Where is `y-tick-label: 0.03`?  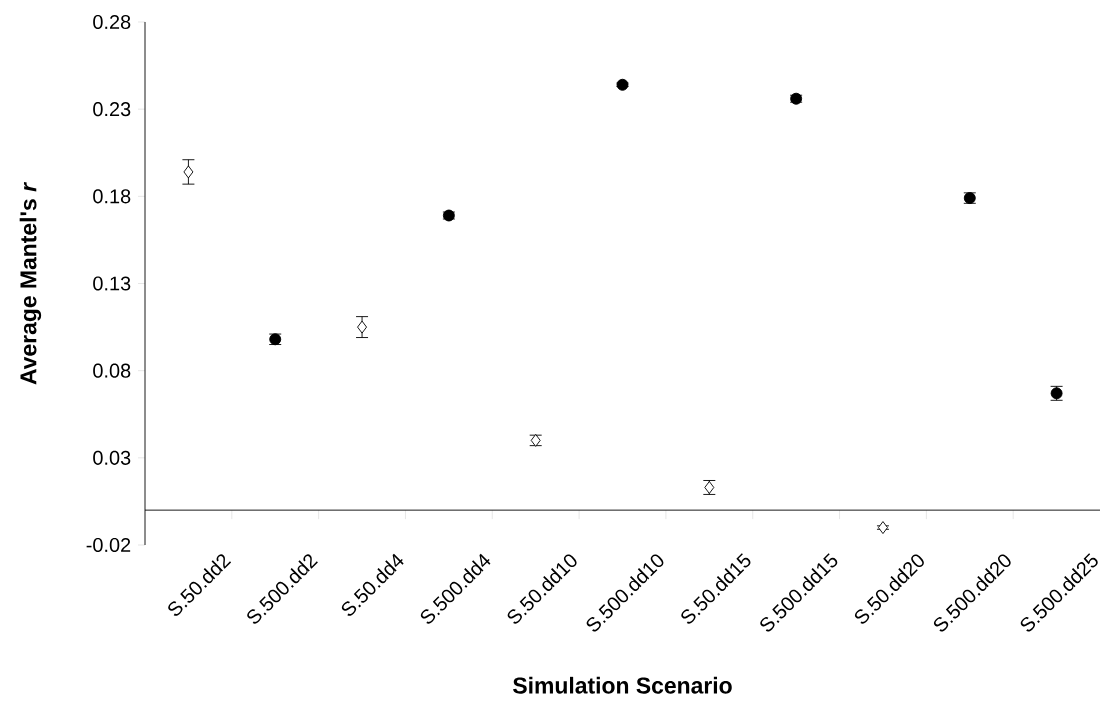 y-tick-label: 0.03 is located at coordinates (112, 457).